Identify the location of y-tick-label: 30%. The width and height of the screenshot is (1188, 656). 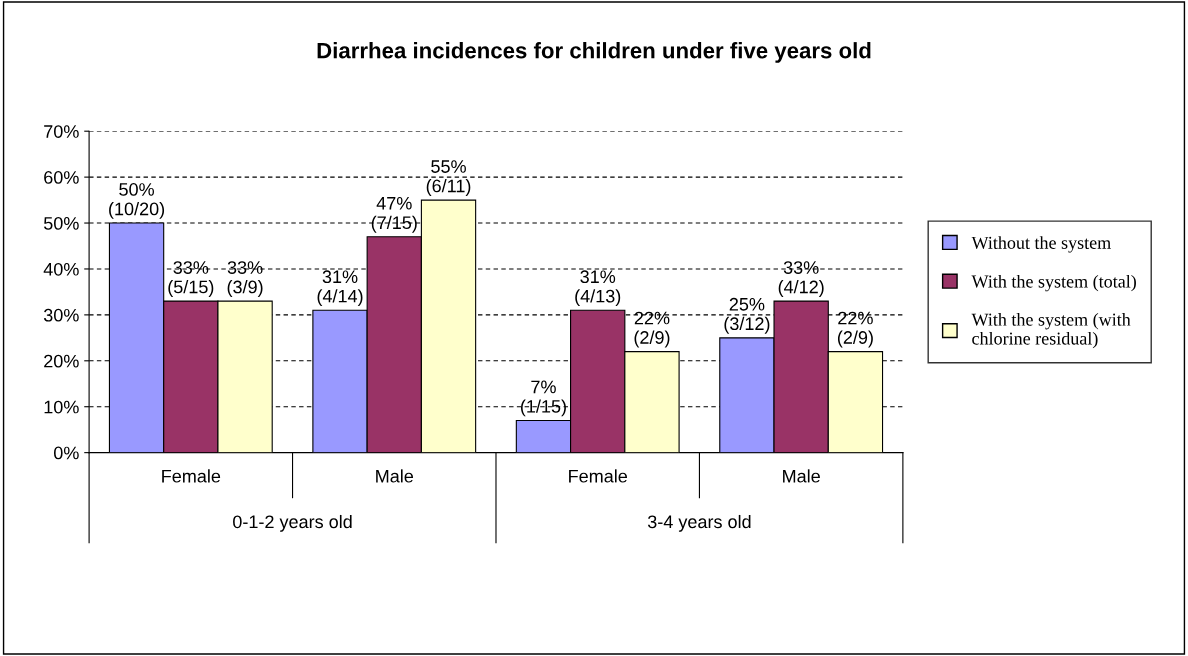
(61, 315).